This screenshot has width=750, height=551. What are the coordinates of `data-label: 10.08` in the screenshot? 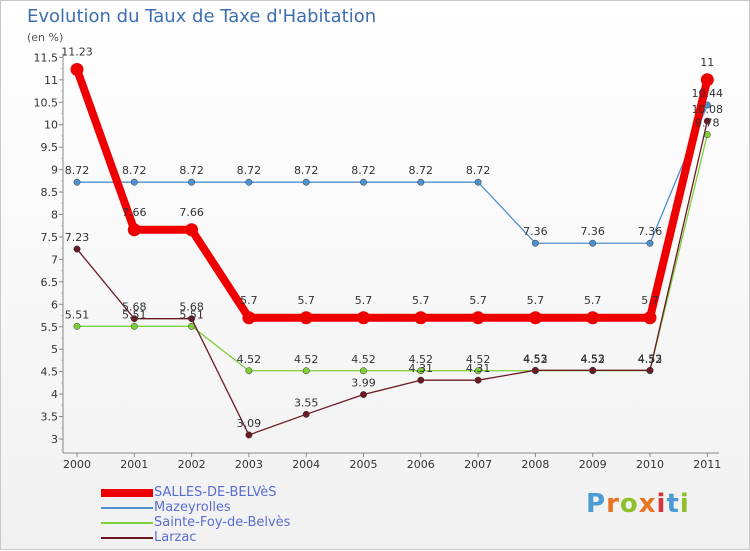 It's located at (708, 109).